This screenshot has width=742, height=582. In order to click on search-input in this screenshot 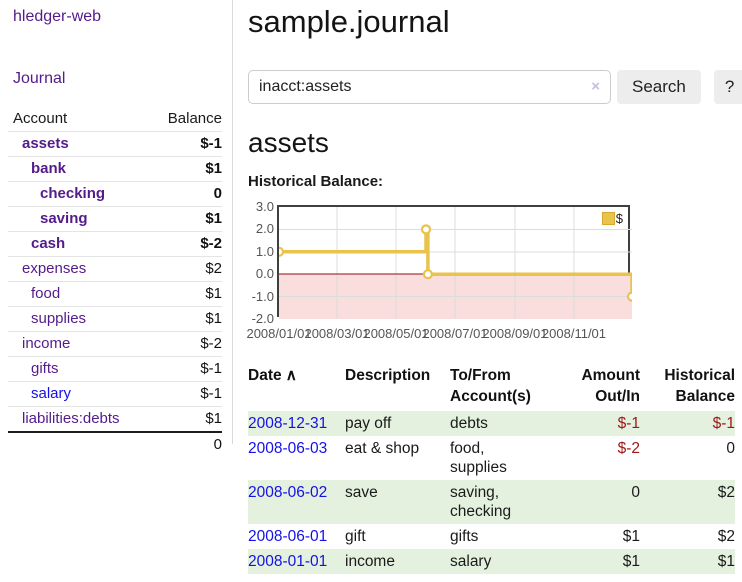, I will do `click(429, 87)`.